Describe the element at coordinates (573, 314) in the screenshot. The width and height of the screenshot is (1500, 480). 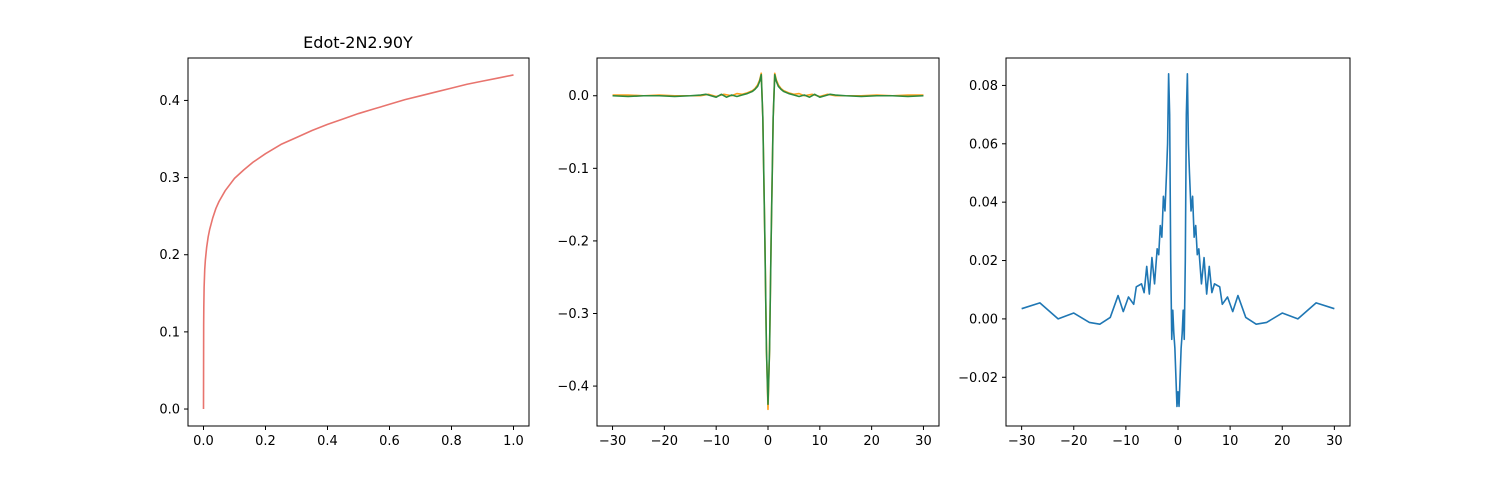
I see `subplot-2-y-tick-label: −0.3` at that location.